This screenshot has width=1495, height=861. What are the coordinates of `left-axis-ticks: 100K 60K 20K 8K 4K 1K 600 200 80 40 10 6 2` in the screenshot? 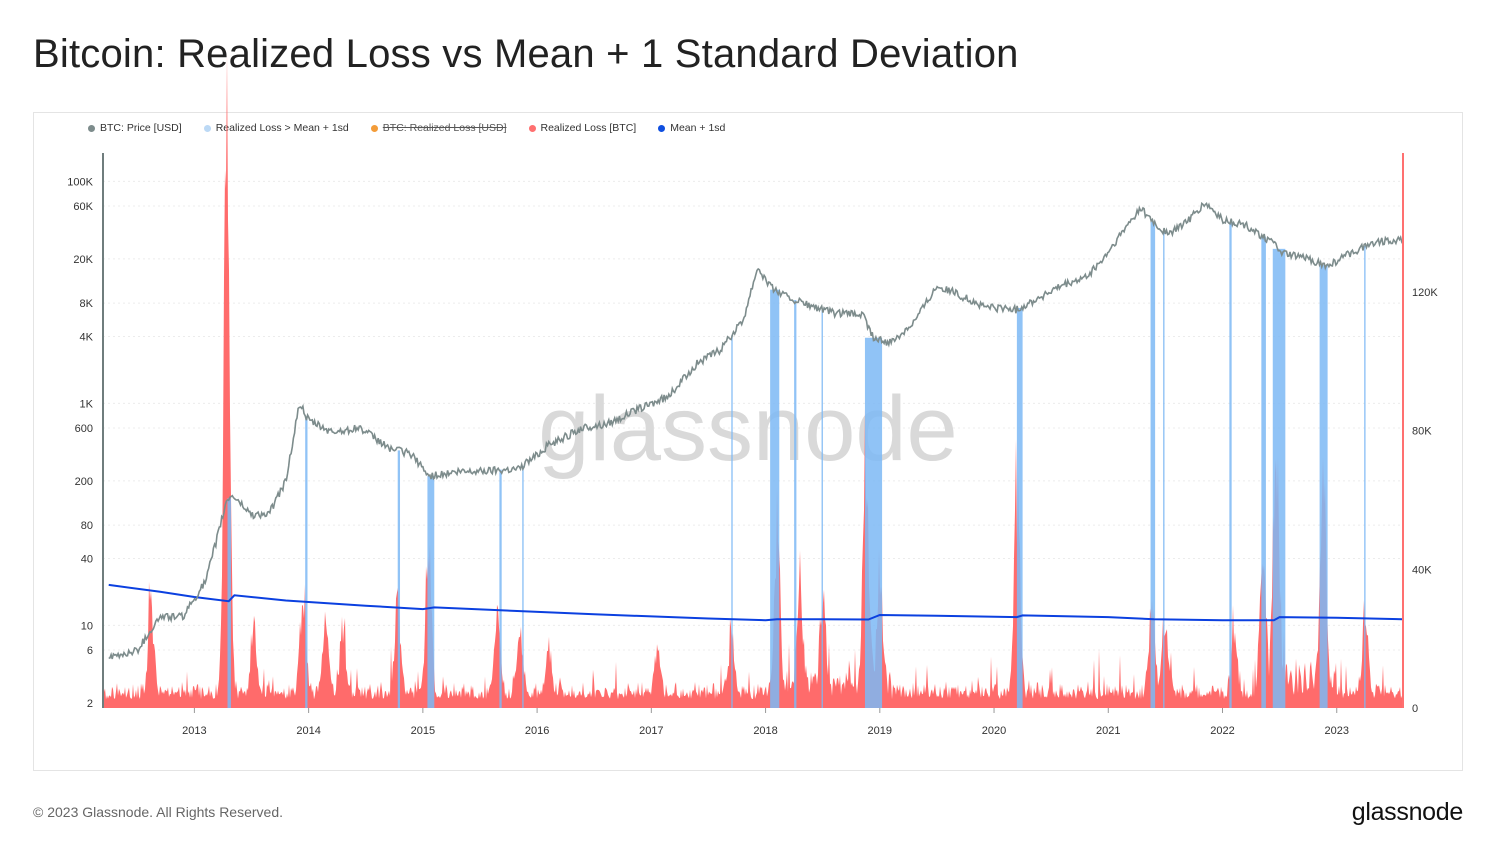 It's located at (80, 443).